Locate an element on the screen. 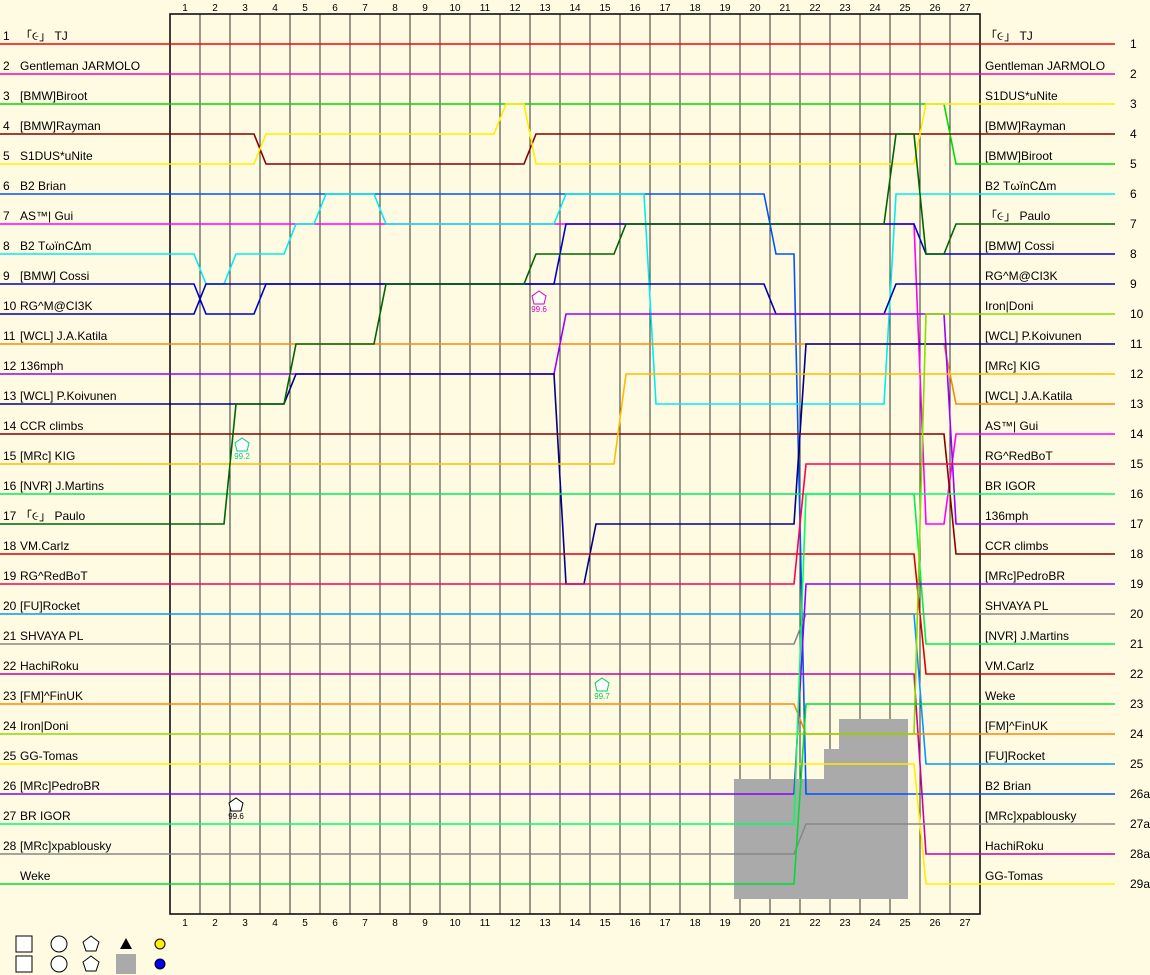 The width and height of the screenshot is (1150, 975). lap-number-bottom: 13 is located at coordinates (545, 923).